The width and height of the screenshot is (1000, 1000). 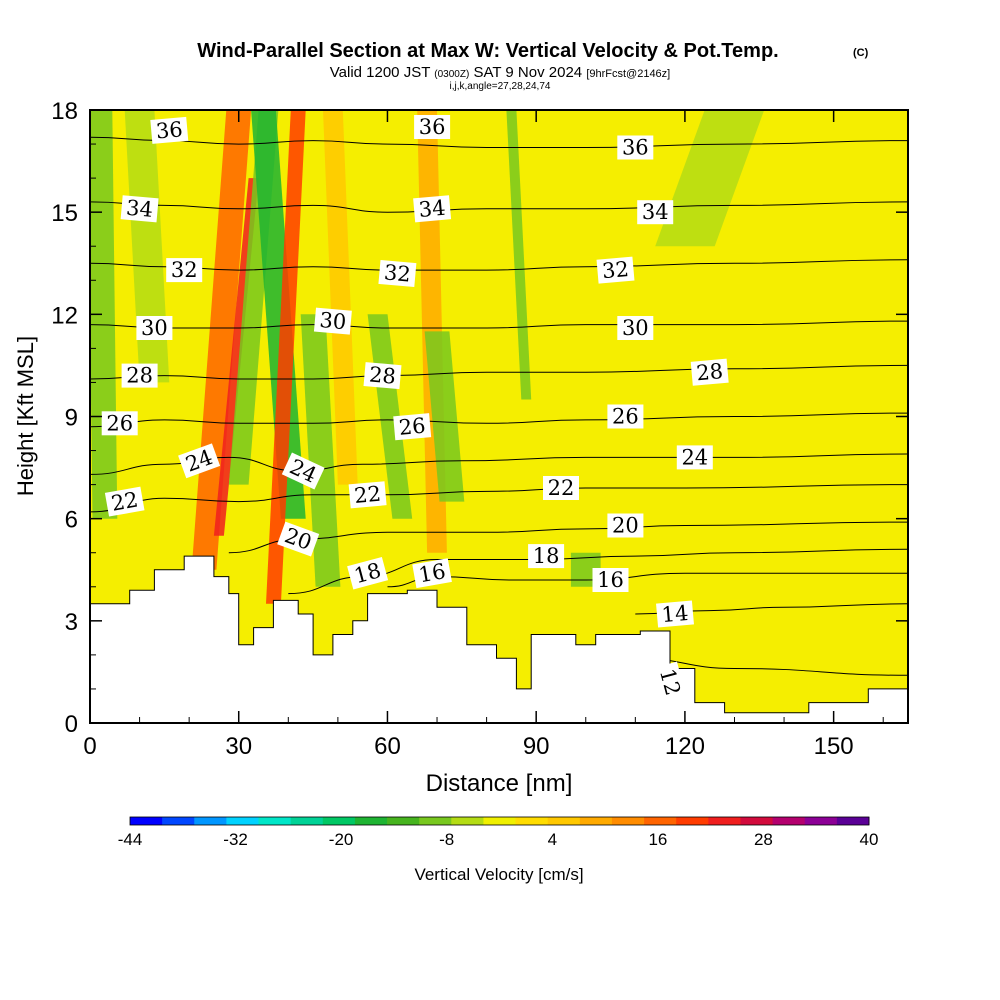 I want to click on contour-label: 20, so click(x=625, y=525).